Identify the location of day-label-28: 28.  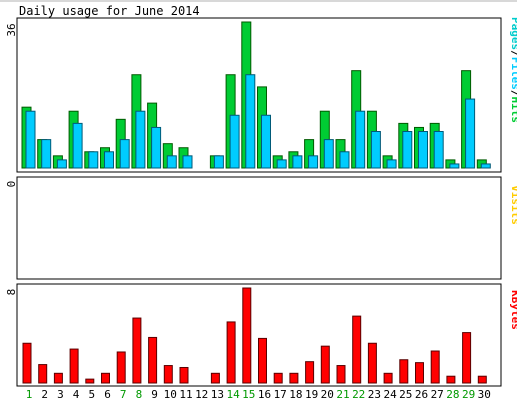
(452, 394).